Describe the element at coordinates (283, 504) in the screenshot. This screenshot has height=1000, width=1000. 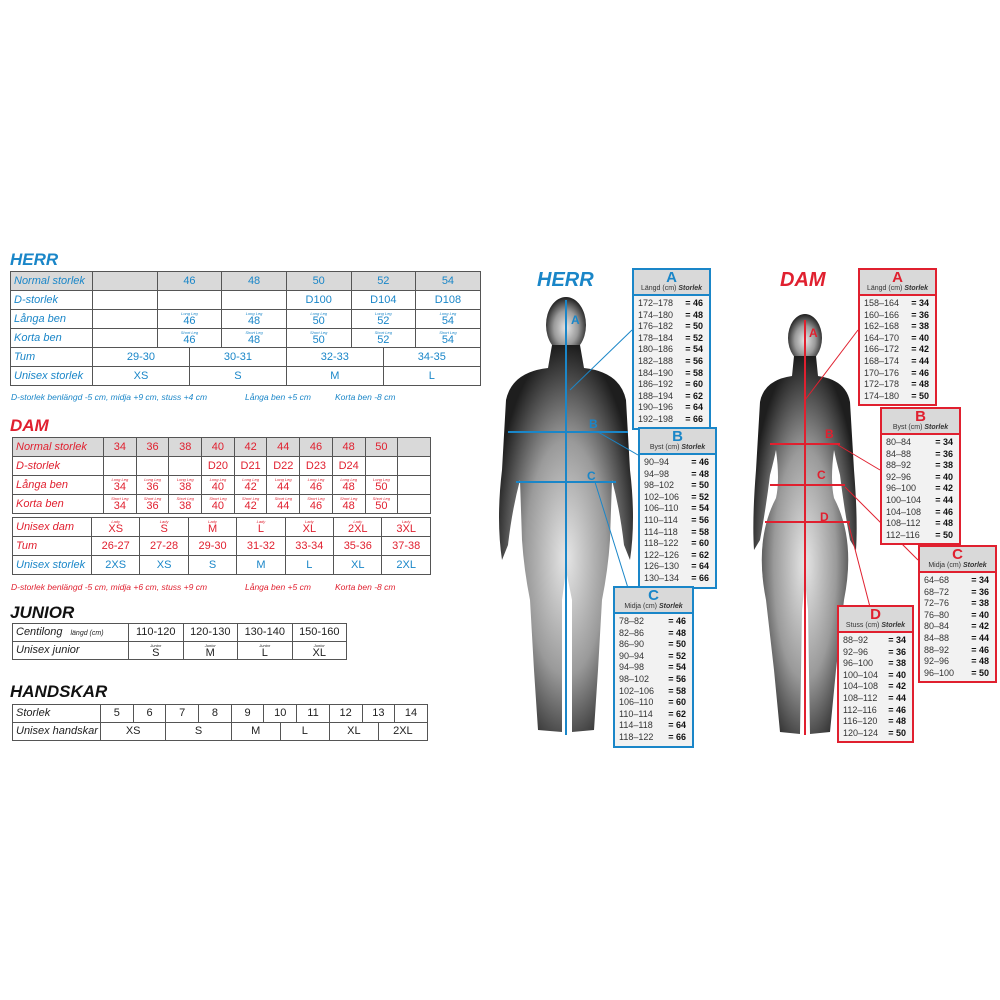
I see `size-cell: Short Leg 44` at that location.